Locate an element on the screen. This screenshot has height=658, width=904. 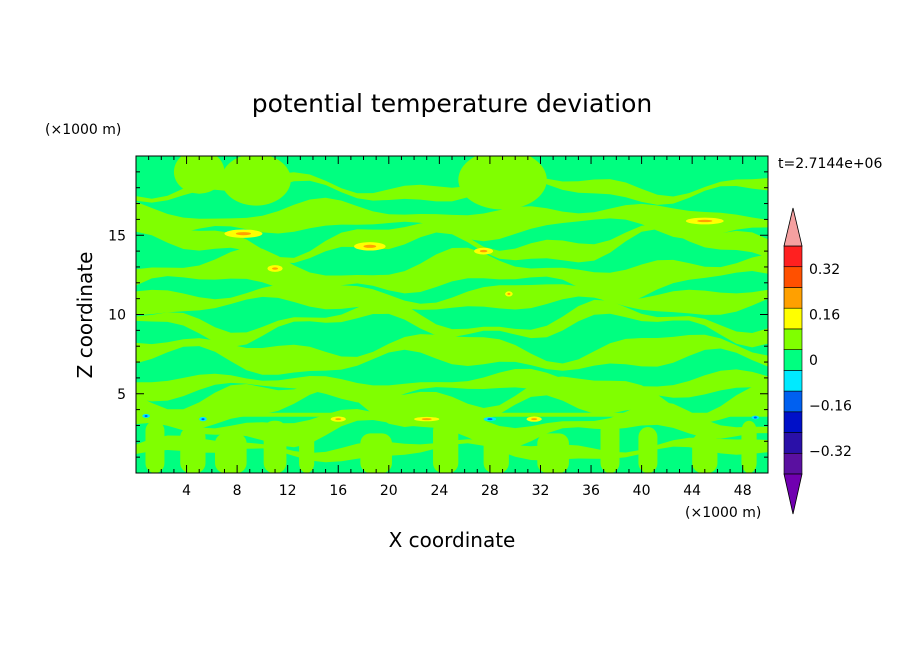
x-tick-label: 20 is located at coordinates (389, 491).